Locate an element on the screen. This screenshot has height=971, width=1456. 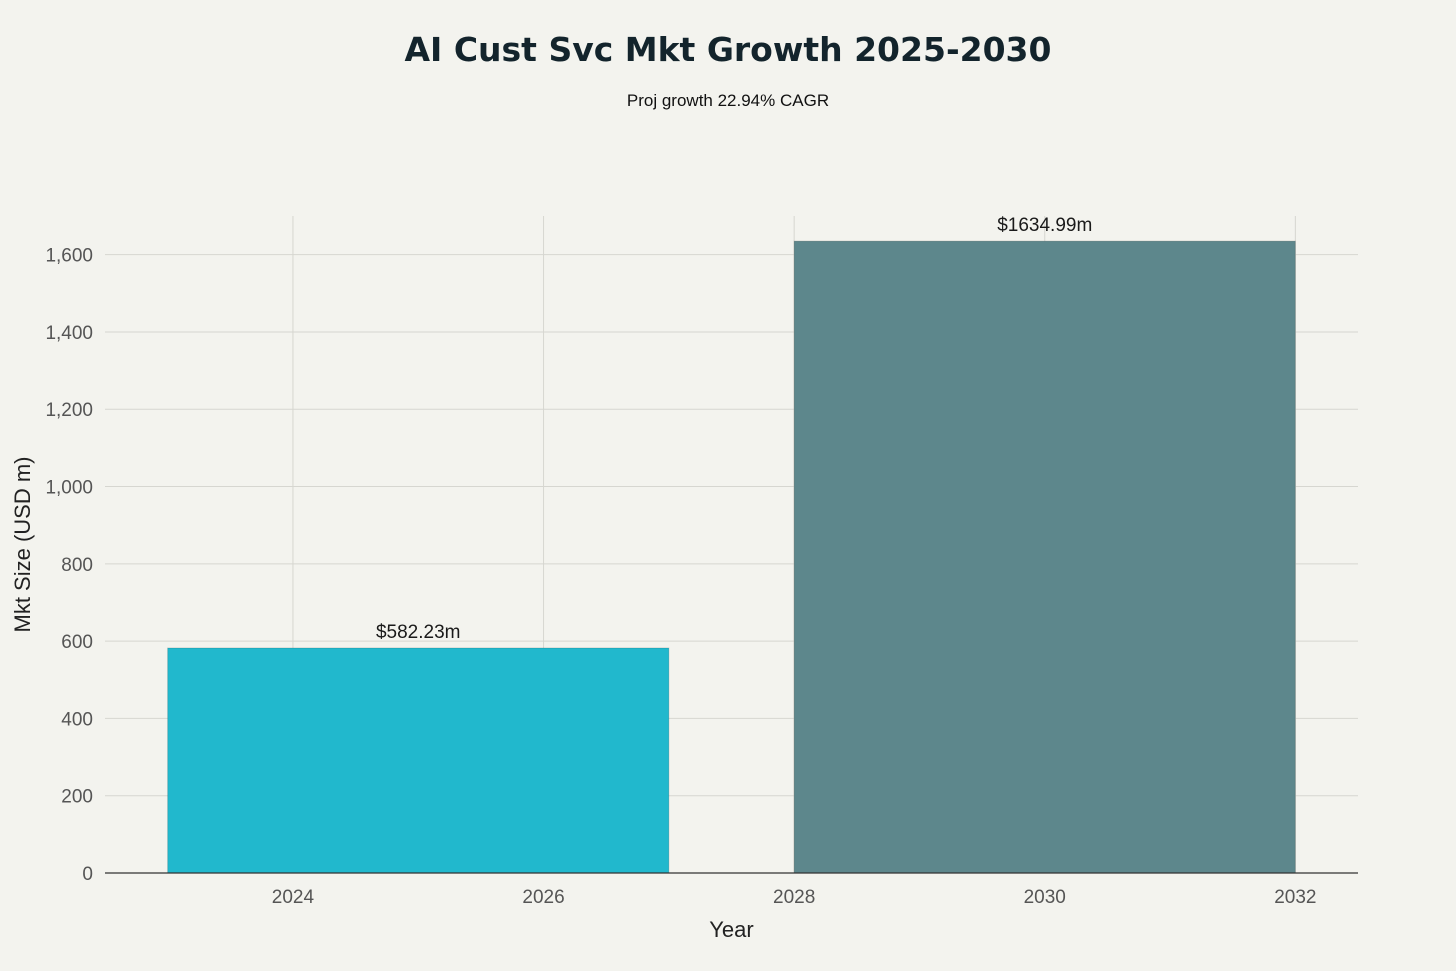
x-tick-label-2026: 2026 is located at coordinates (543, 897).